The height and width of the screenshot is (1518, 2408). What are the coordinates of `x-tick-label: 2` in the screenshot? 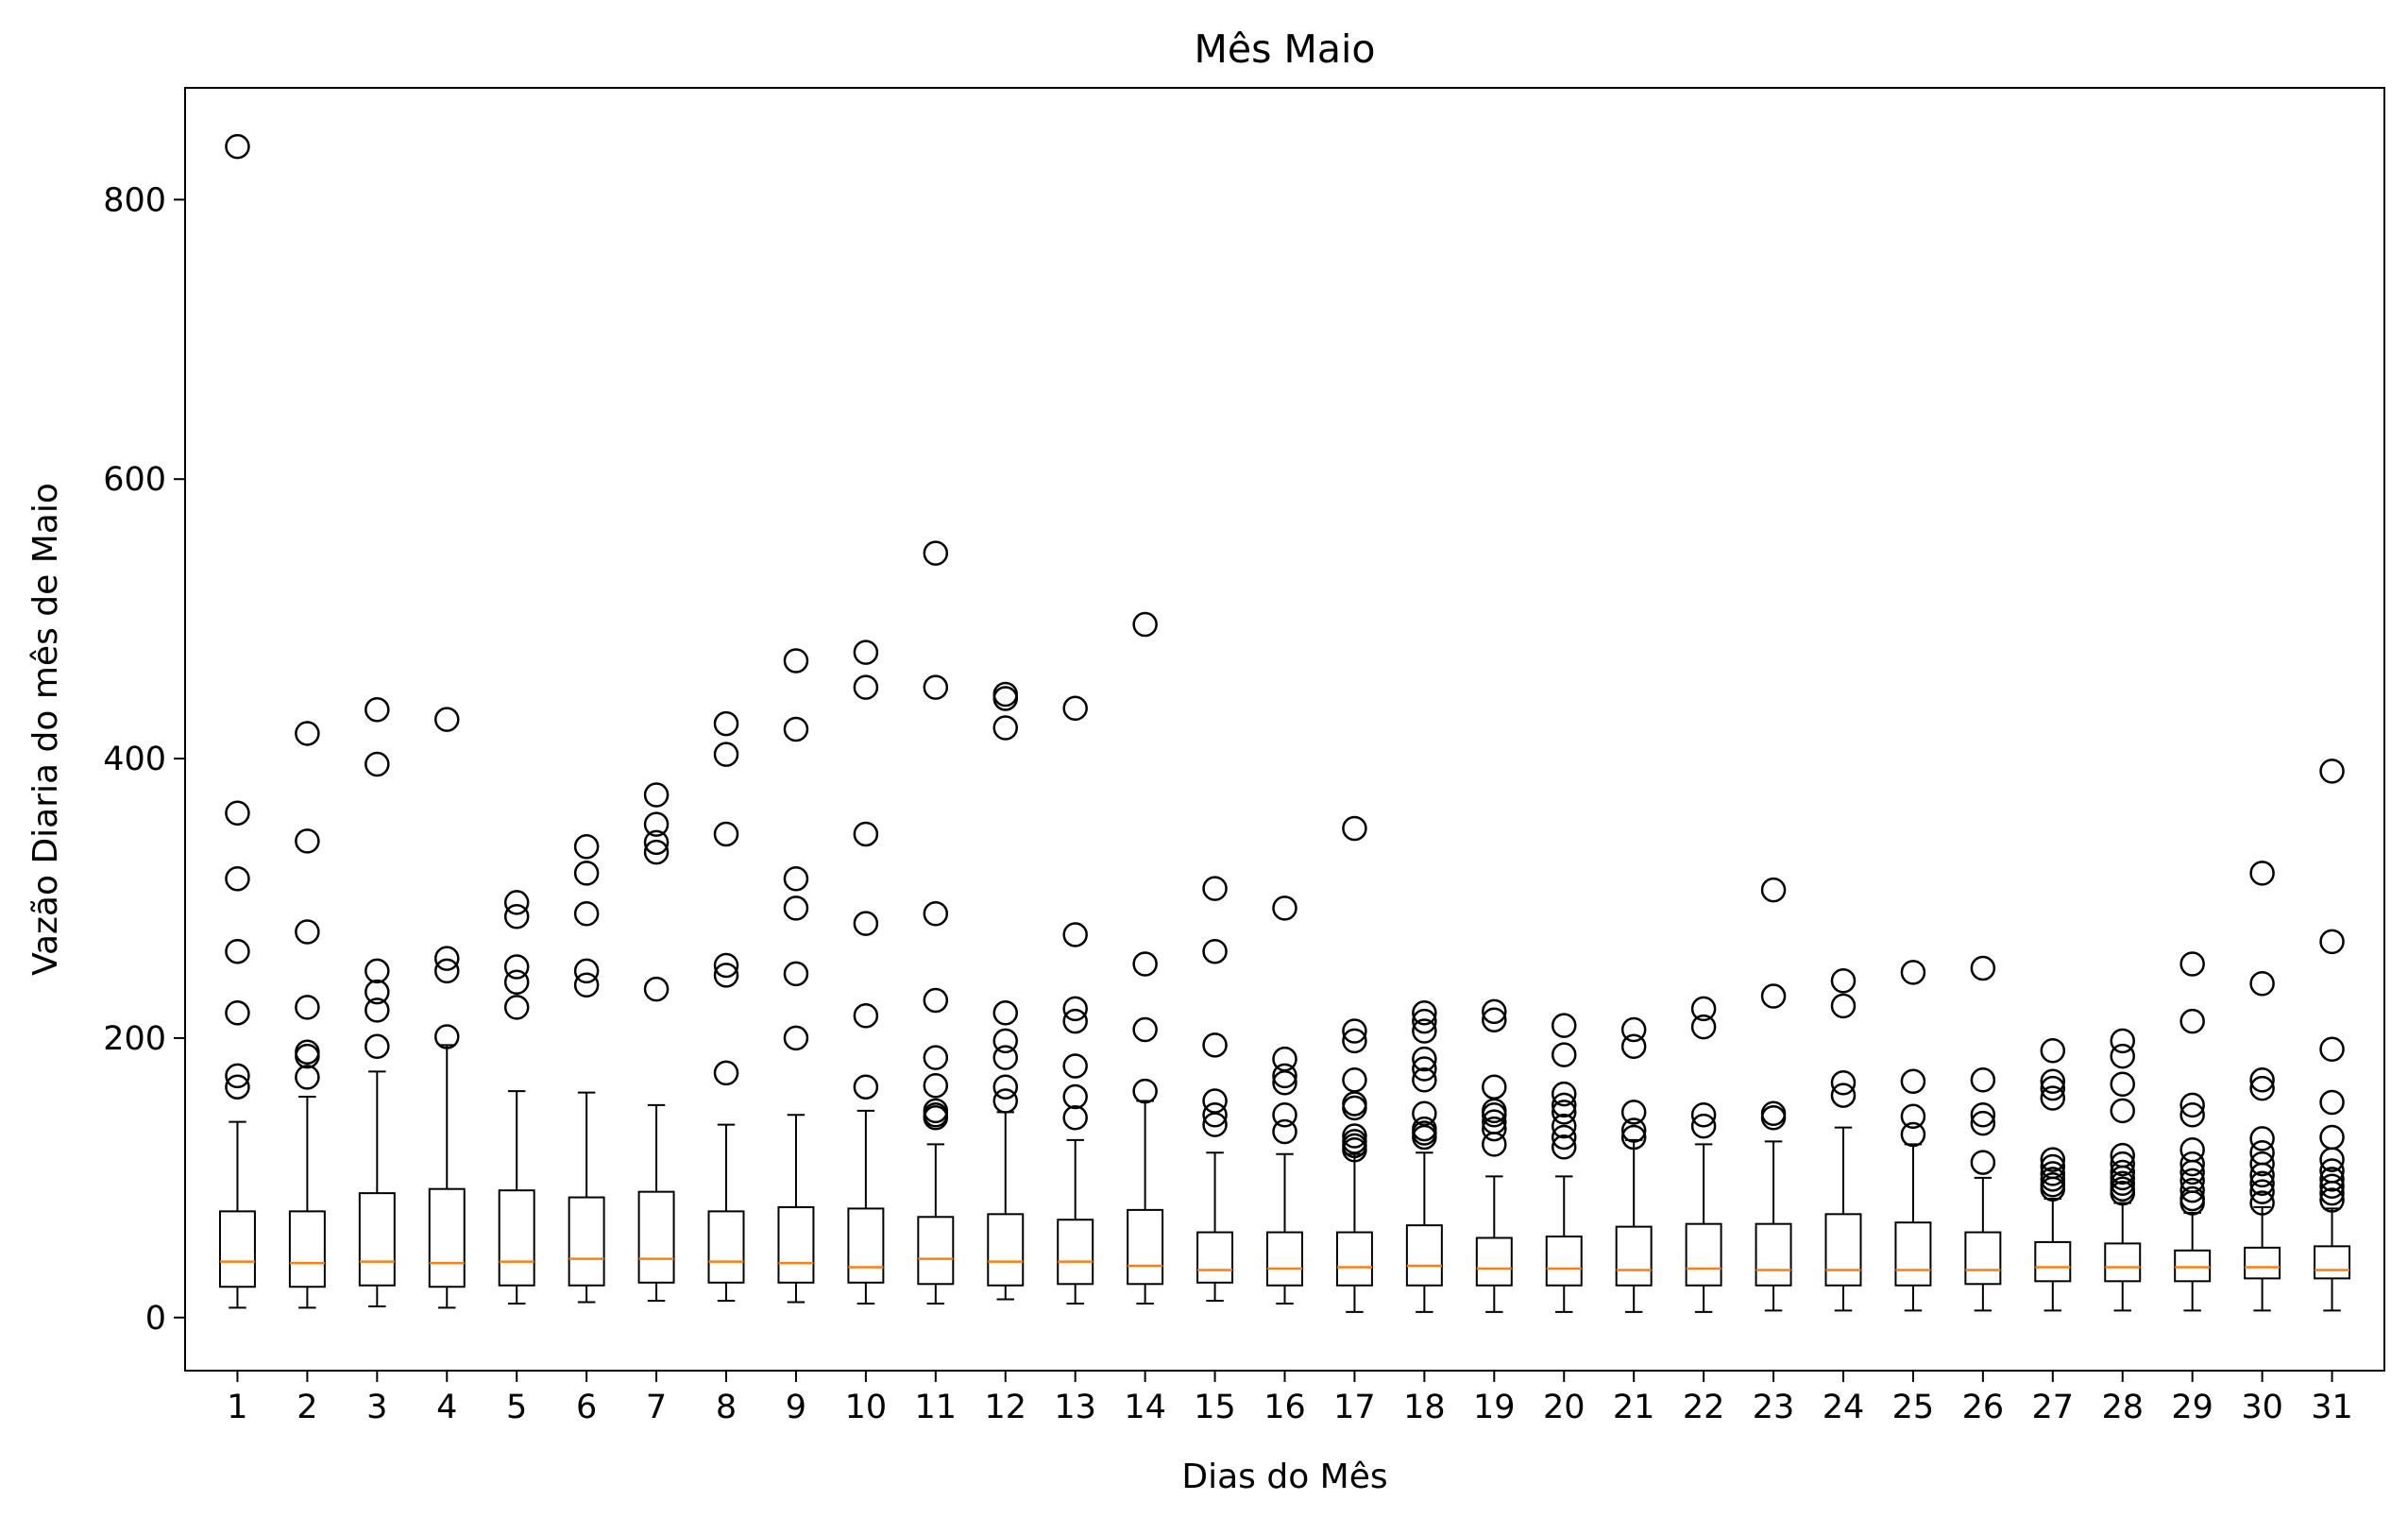 It's located at (307, 1407).